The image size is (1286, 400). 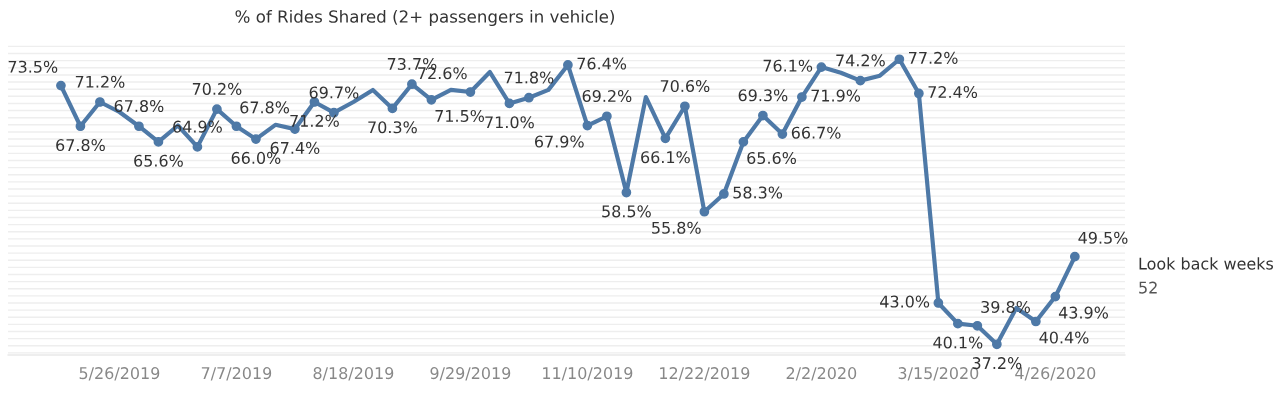 What do you see at coordinates (33, 66) in the screenshot?
I see `data-label: 73.5%` at bounding box center [33, 66].